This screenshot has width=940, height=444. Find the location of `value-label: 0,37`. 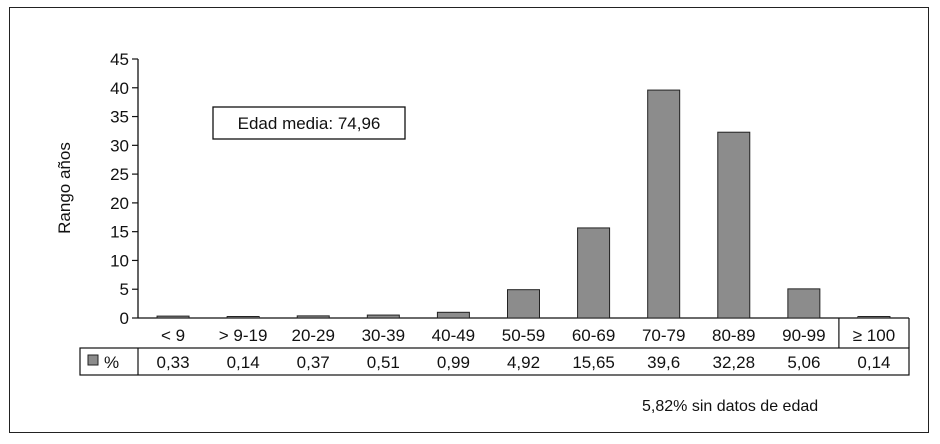

value-label: 0,37 is located at coordinates (313, 362).